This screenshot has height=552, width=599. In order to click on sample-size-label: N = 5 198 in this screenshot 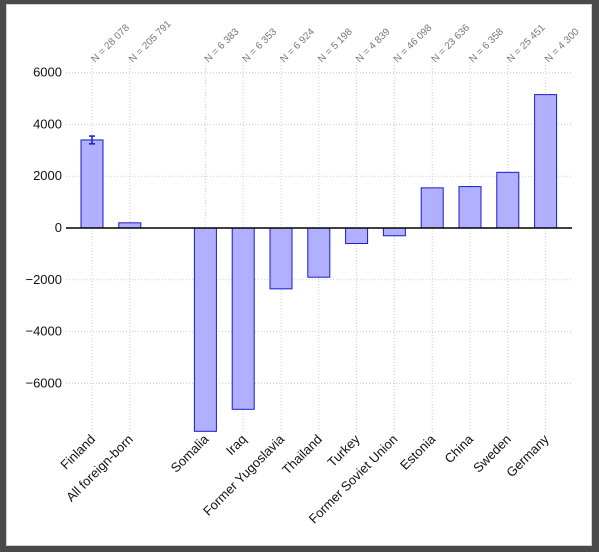, I will do `click(335, 45)`.